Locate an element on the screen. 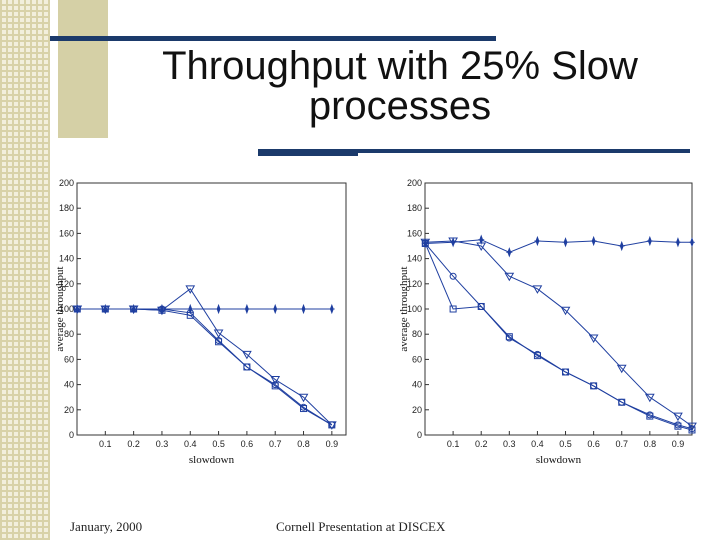  series-star is located at coordinates (558, 246).